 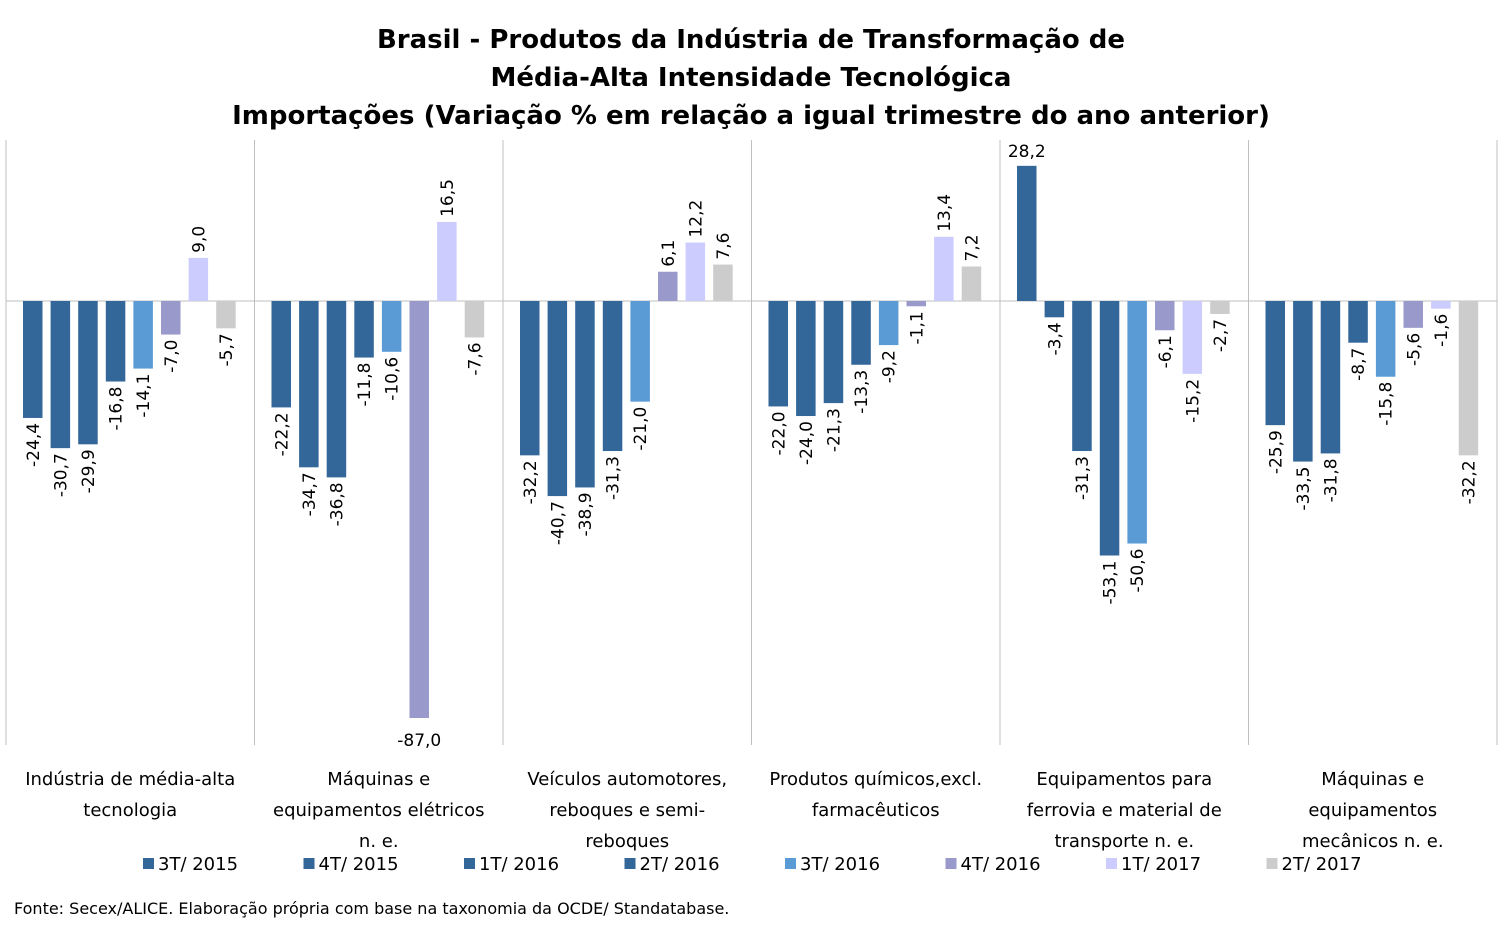 What do you see at coordinates (310, 494) in the screenshot?
I see `data-label: -34,7` at bounding box center [310, 494].